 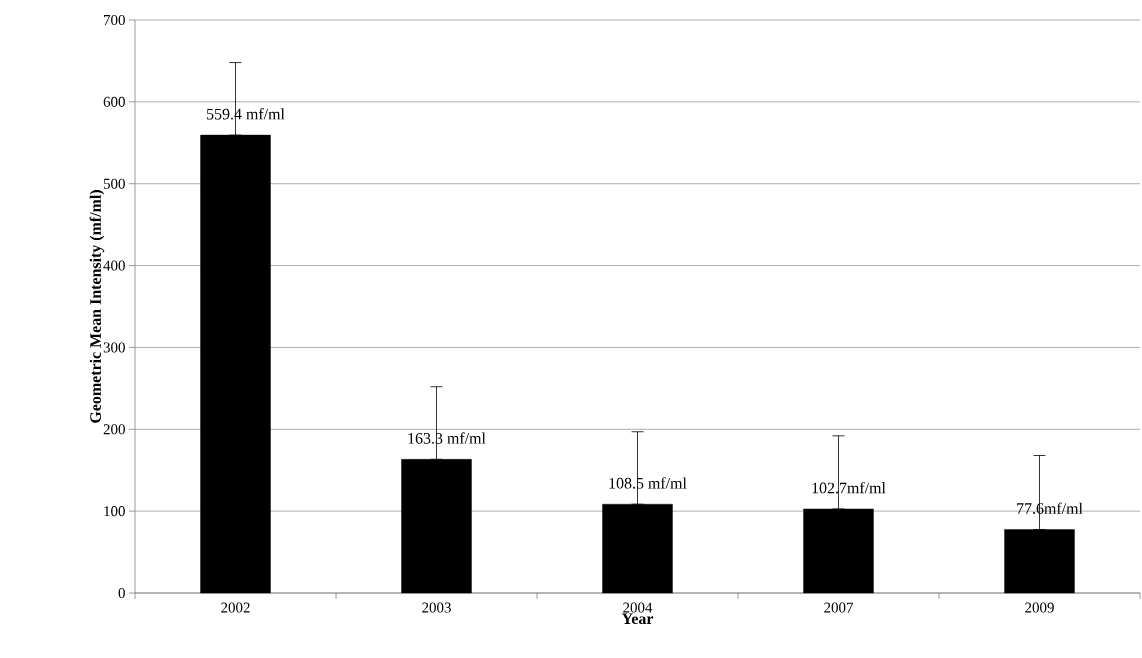 What do you see at coordinates (114, 101) in the screenshot?
I see `y-tick-label: 600` at bounding box center [114, 101].